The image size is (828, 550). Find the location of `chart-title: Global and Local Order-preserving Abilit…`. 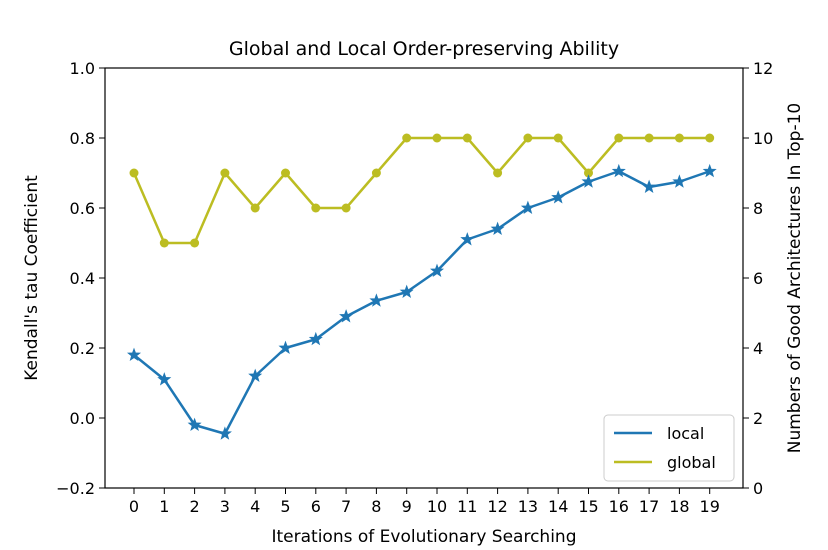

chart-title: Global and Local Order-preserving Abilit… is located at coordinates (424, 49).